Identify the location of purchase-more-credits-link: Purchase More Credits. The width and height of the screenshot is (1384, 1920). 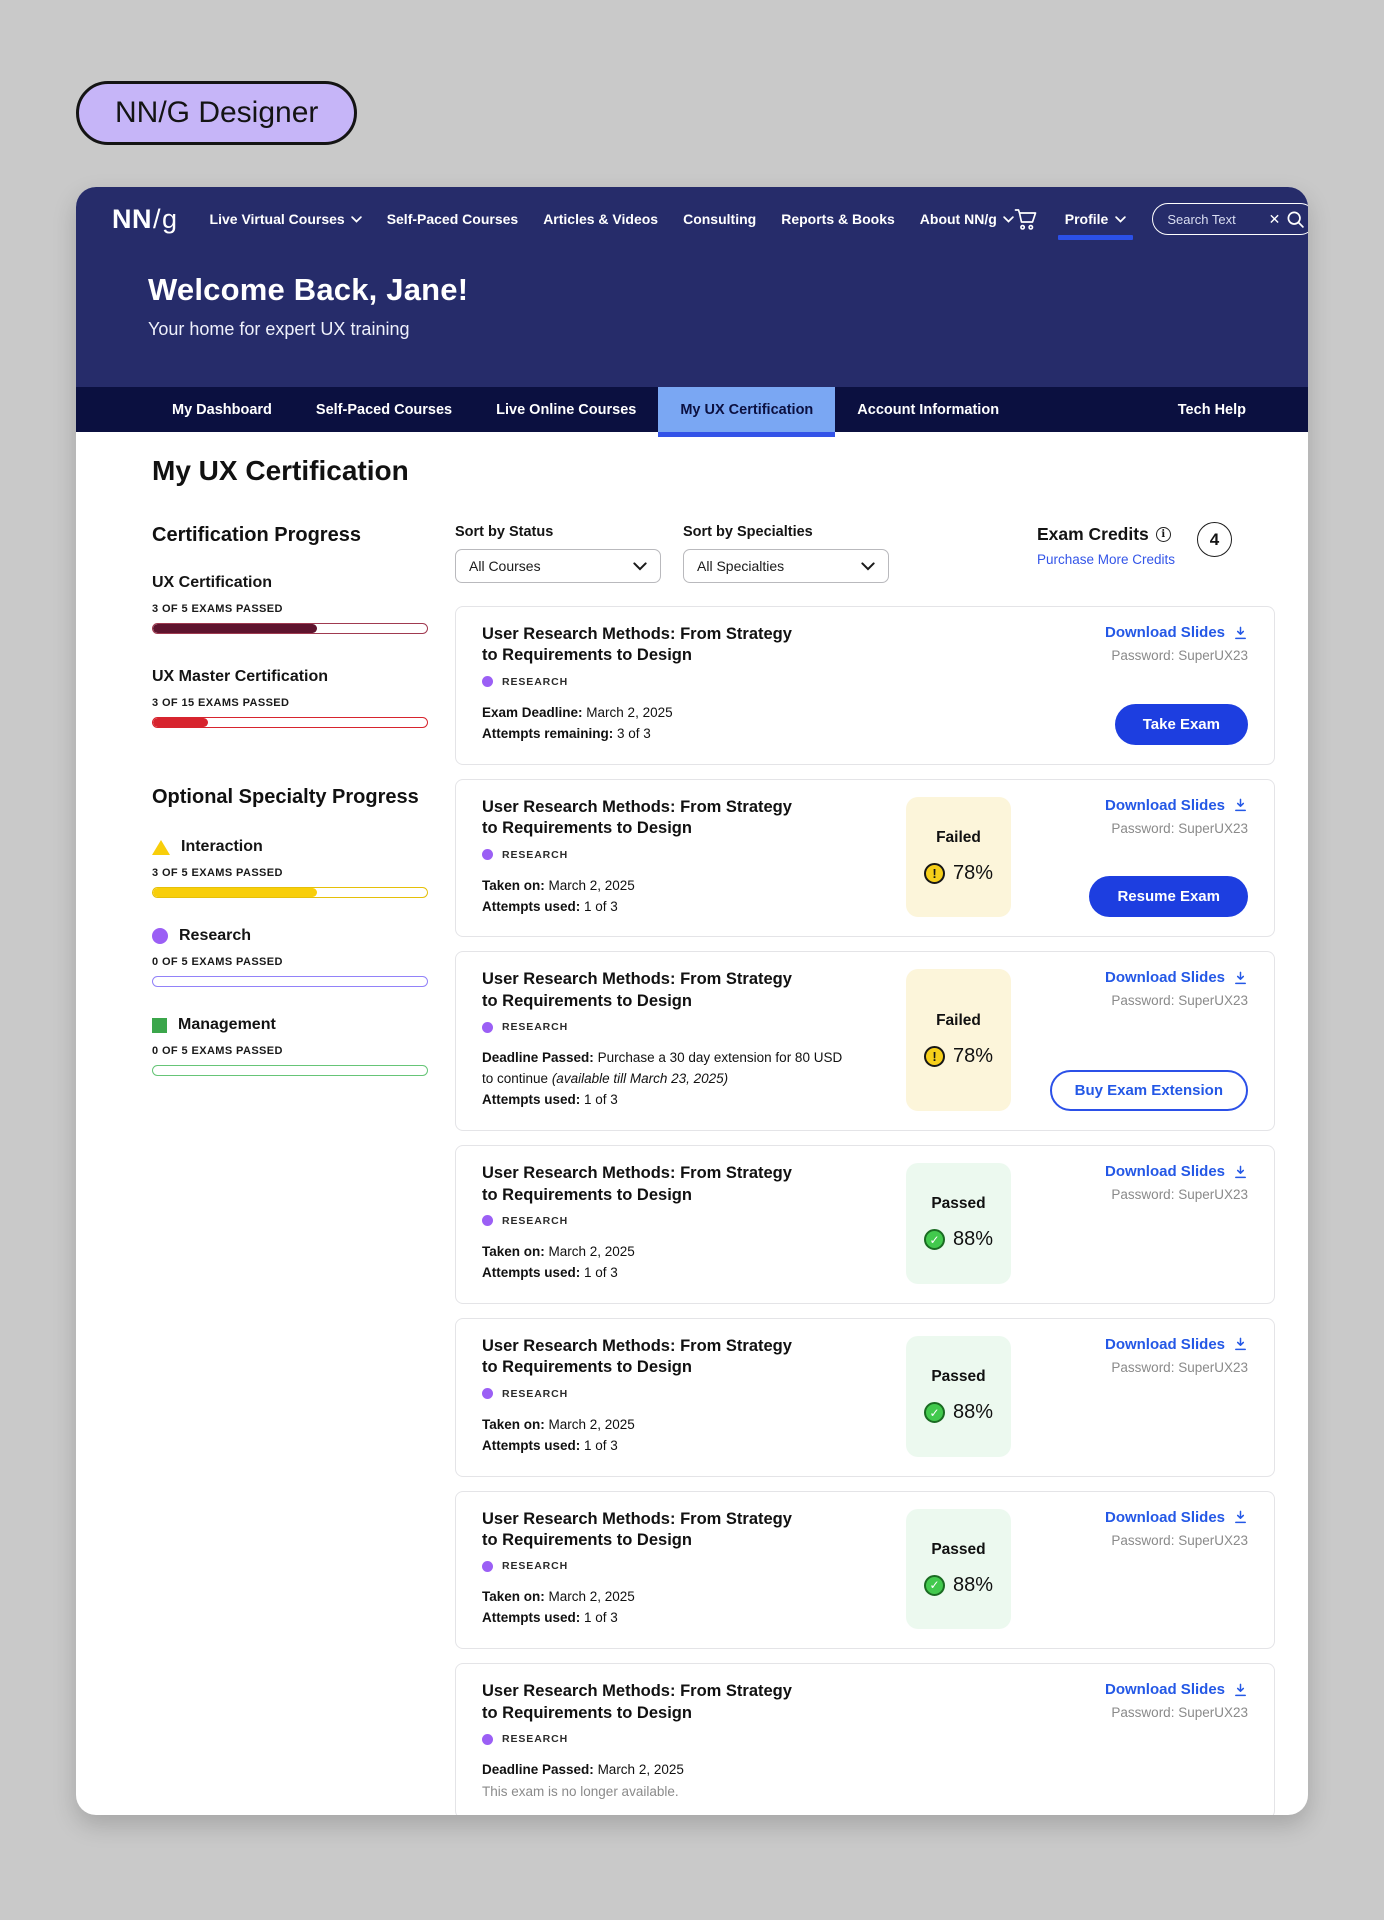
(1105, 559).